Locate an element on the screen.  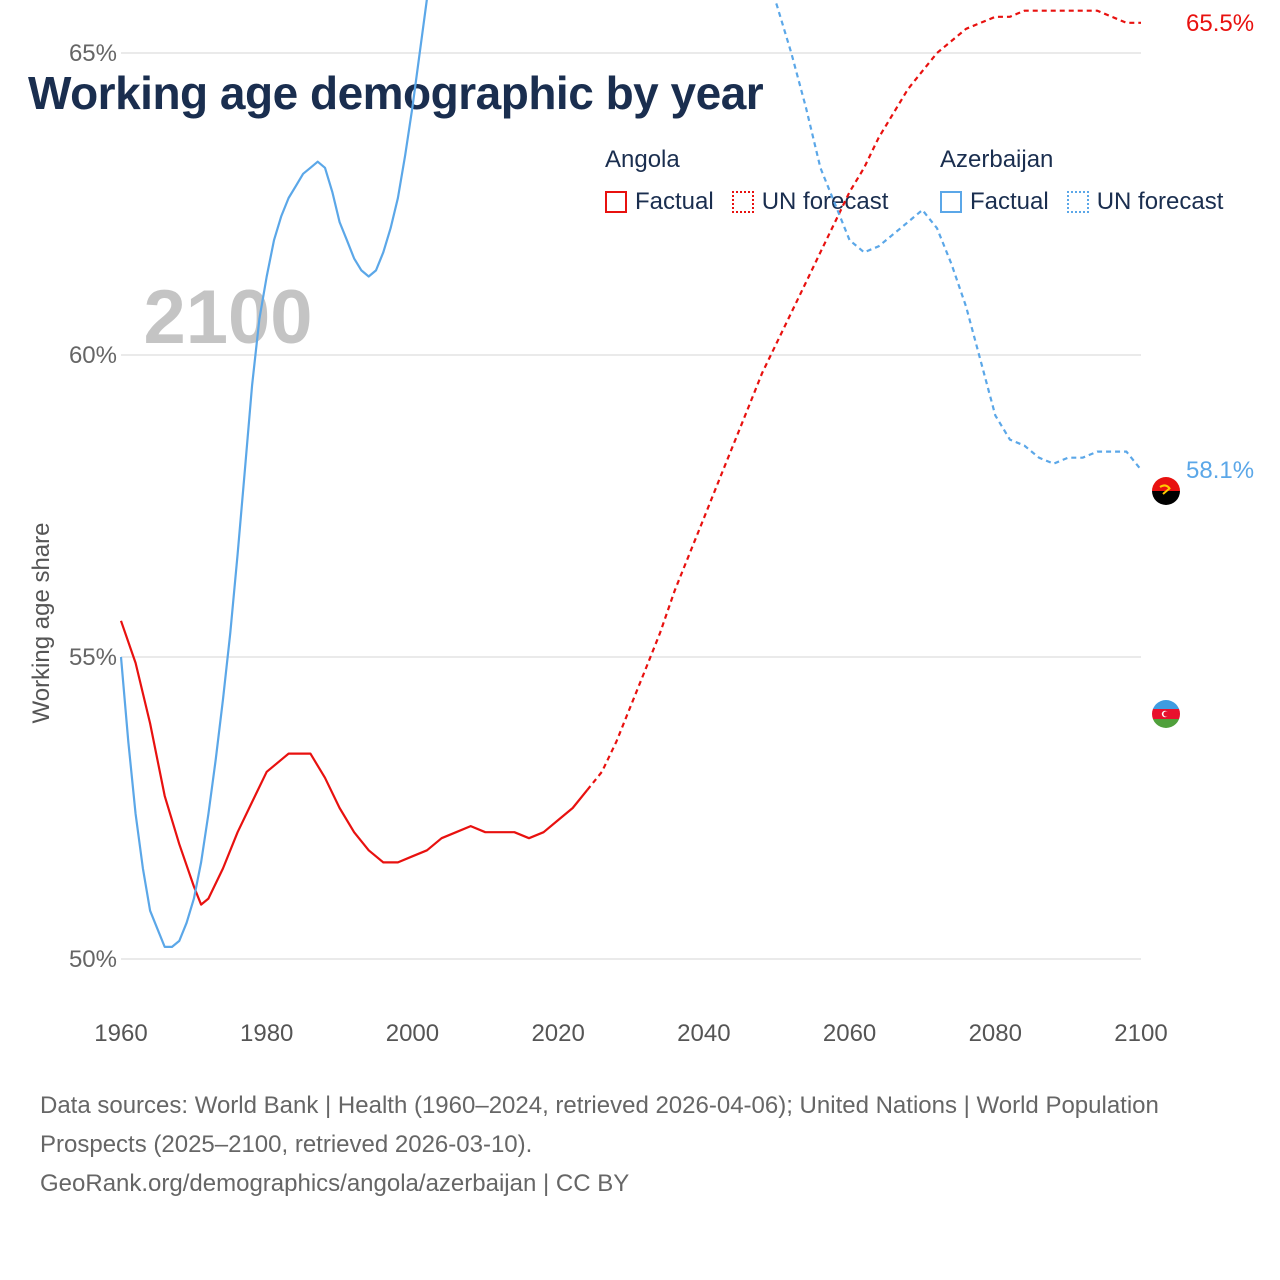
x-tick-label: 2100 is located at coordinates (1140, 1033).